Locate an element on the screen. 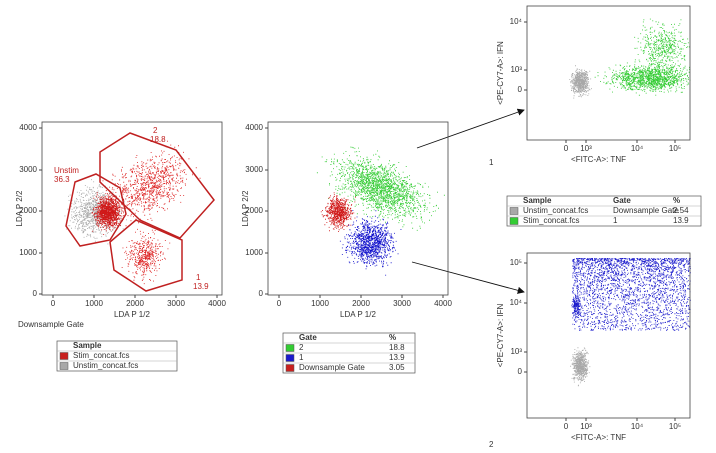 This screenshot has height=453, width=716. gate-pct: 36.3 is located at coordinates (62, 179).